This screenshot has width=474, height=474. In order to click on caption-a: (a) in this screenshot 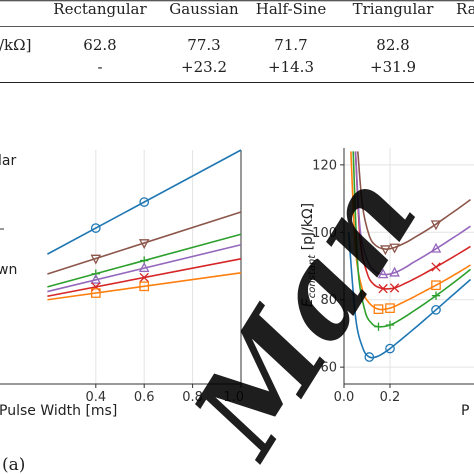, I will do `click(13, 464)`.